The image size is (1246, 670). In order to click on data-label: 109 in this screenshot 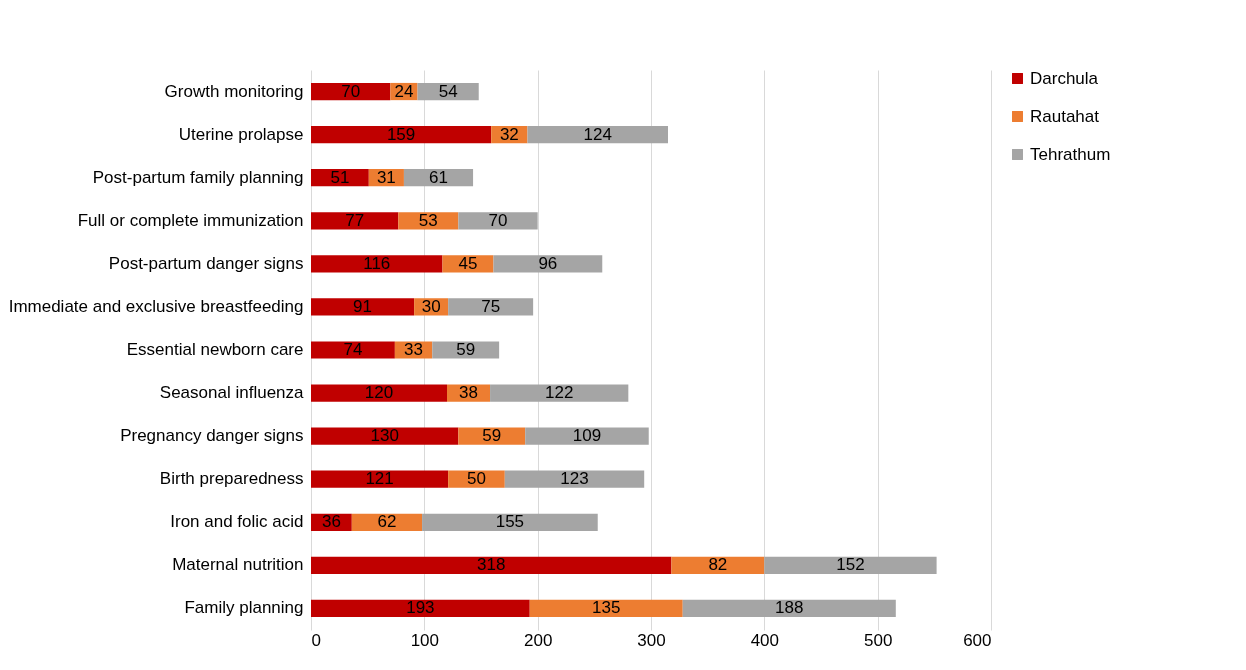, I will do `click(587, 436)`.